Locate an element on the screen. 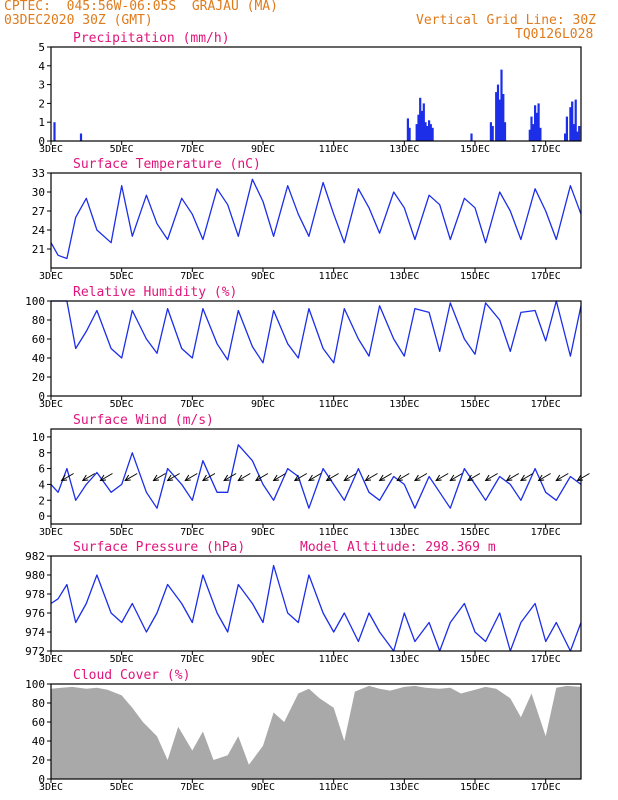 This screenshot has height=800, width=618. rh-xtick-label: 7DEC is located at coordinates (192, 404).